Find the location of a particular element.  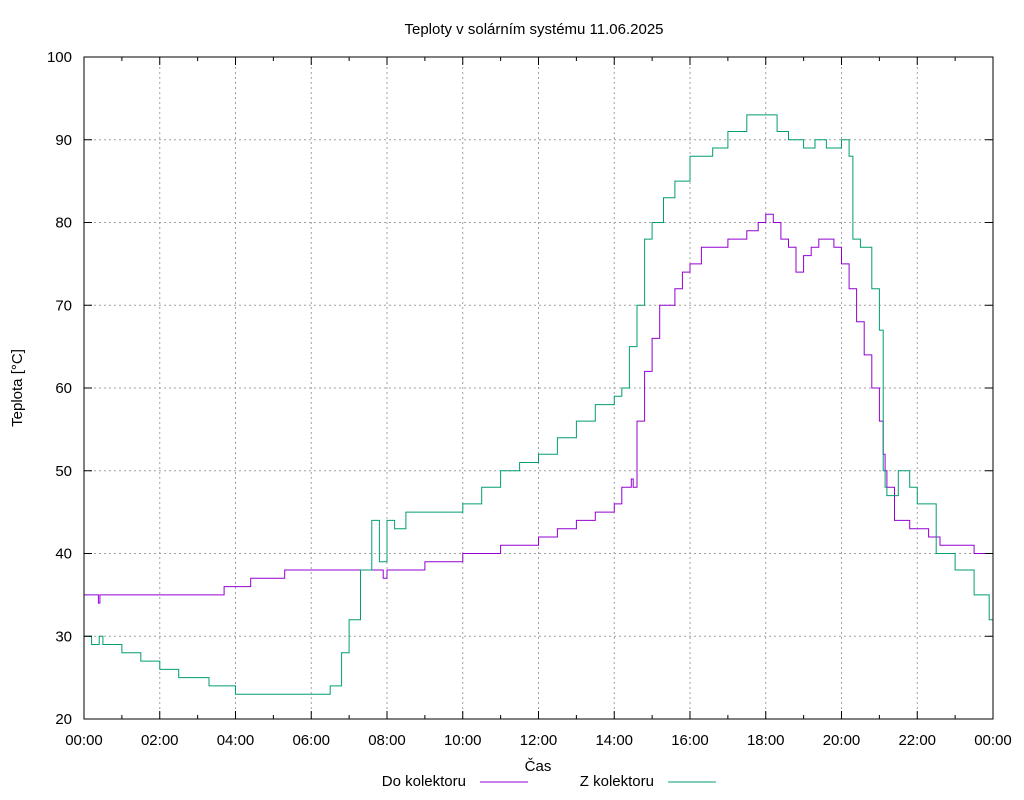

y-tick-label: 90 is located at coordinates (63, 140).